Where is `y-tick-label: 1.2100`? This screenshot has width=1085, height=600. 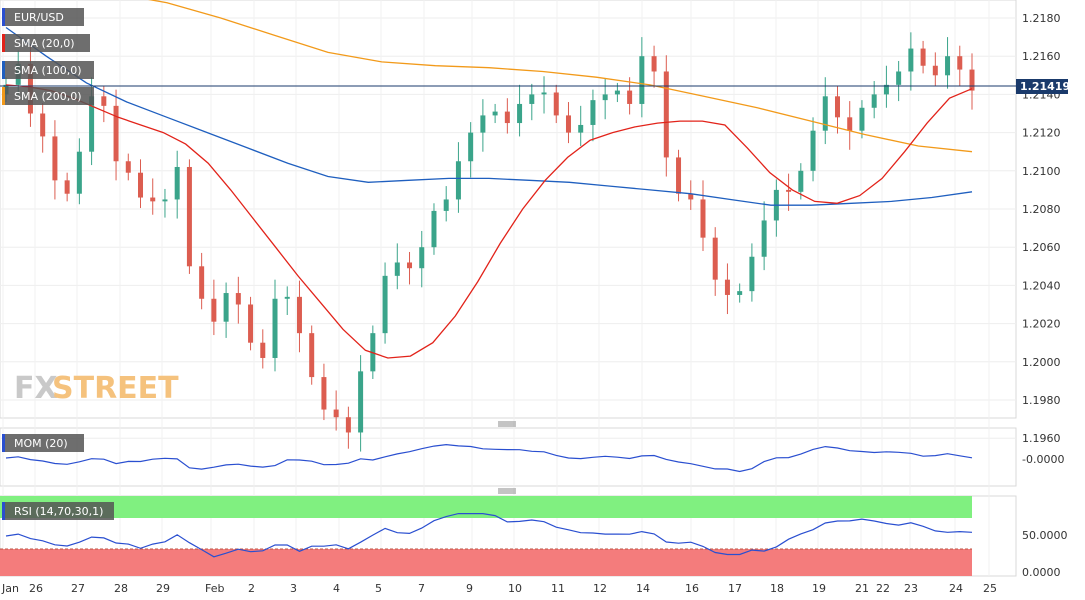
y-tick-label: 1.2100 is located at coordinates (1041, 171).